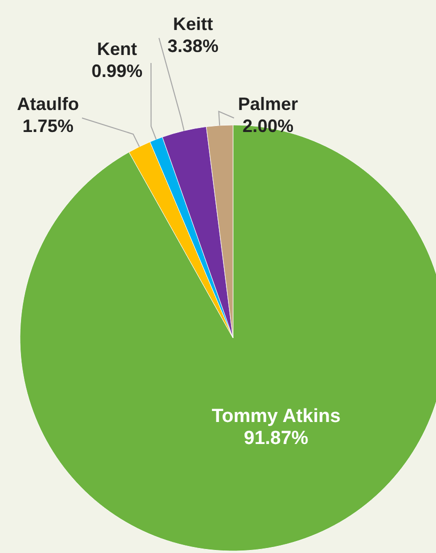 This screenshot has height=553, width=436. What do you see at coordinates (117, 71) in the screenshot?
I see `data-label: 0.99%` at bounding box center [117, 71].